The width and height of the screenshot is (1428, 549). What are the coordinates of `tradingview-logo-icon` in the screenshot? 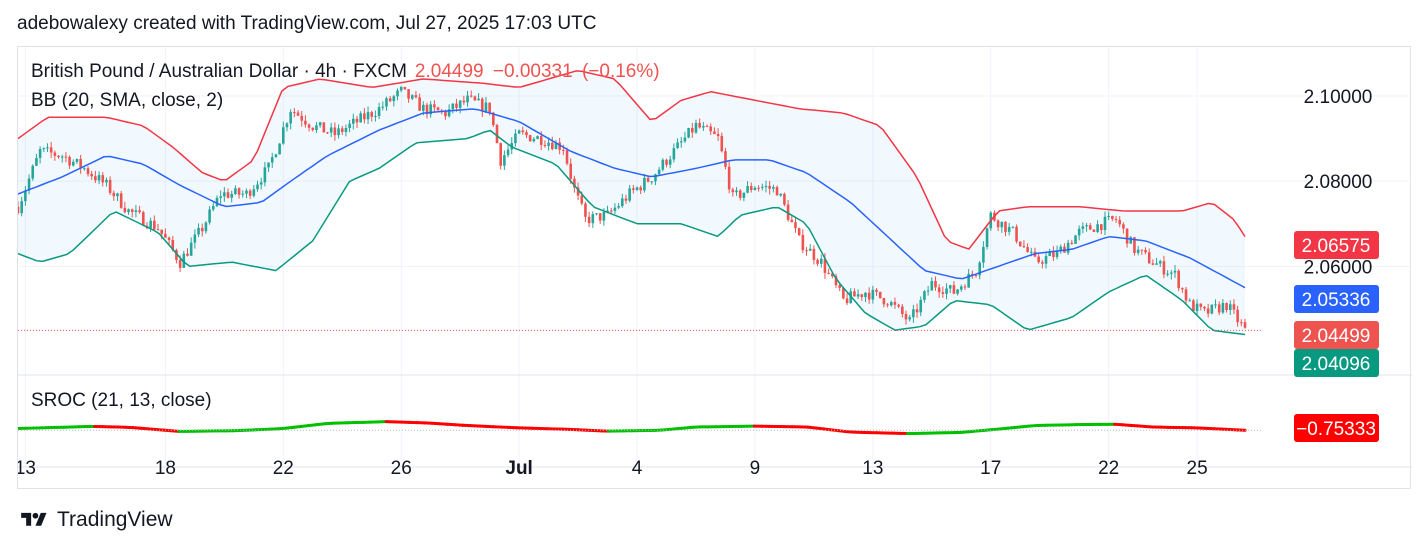 It's located at (34, 519).